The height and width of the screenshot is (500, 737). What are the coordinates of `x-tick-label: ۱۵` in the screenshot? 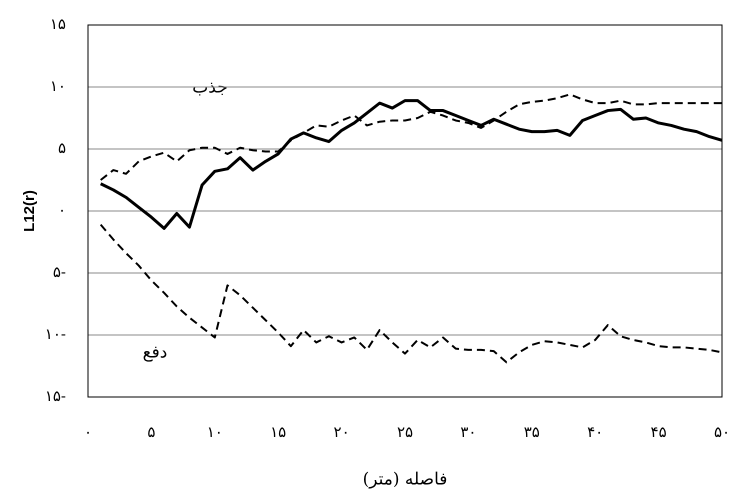 It's located at (278, 432).